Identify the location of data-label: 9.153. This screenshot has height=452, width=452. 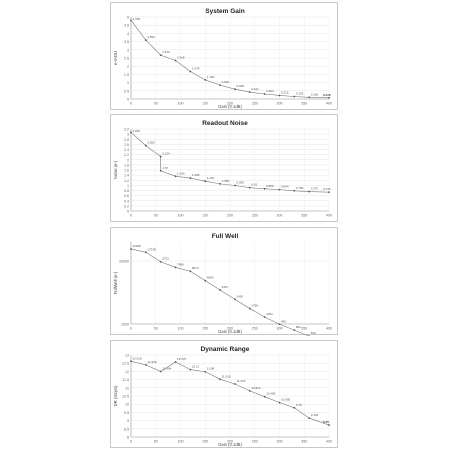
(315, 415).